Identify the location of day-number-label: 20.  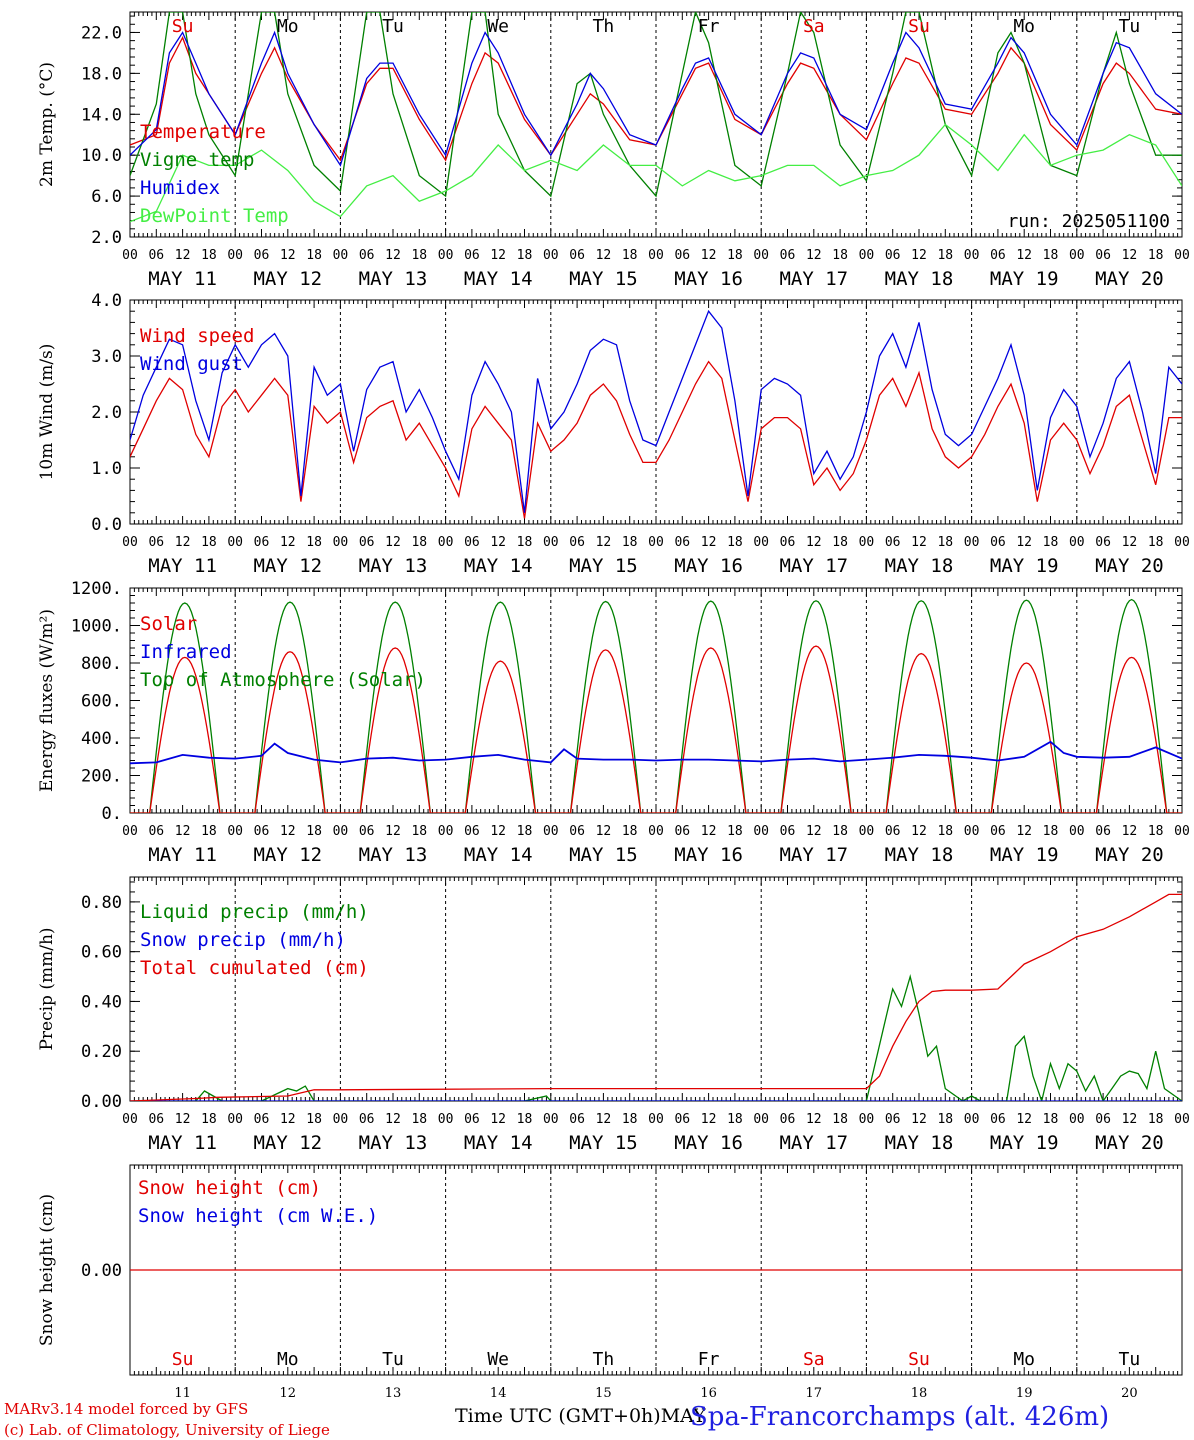
(1129, 1393).